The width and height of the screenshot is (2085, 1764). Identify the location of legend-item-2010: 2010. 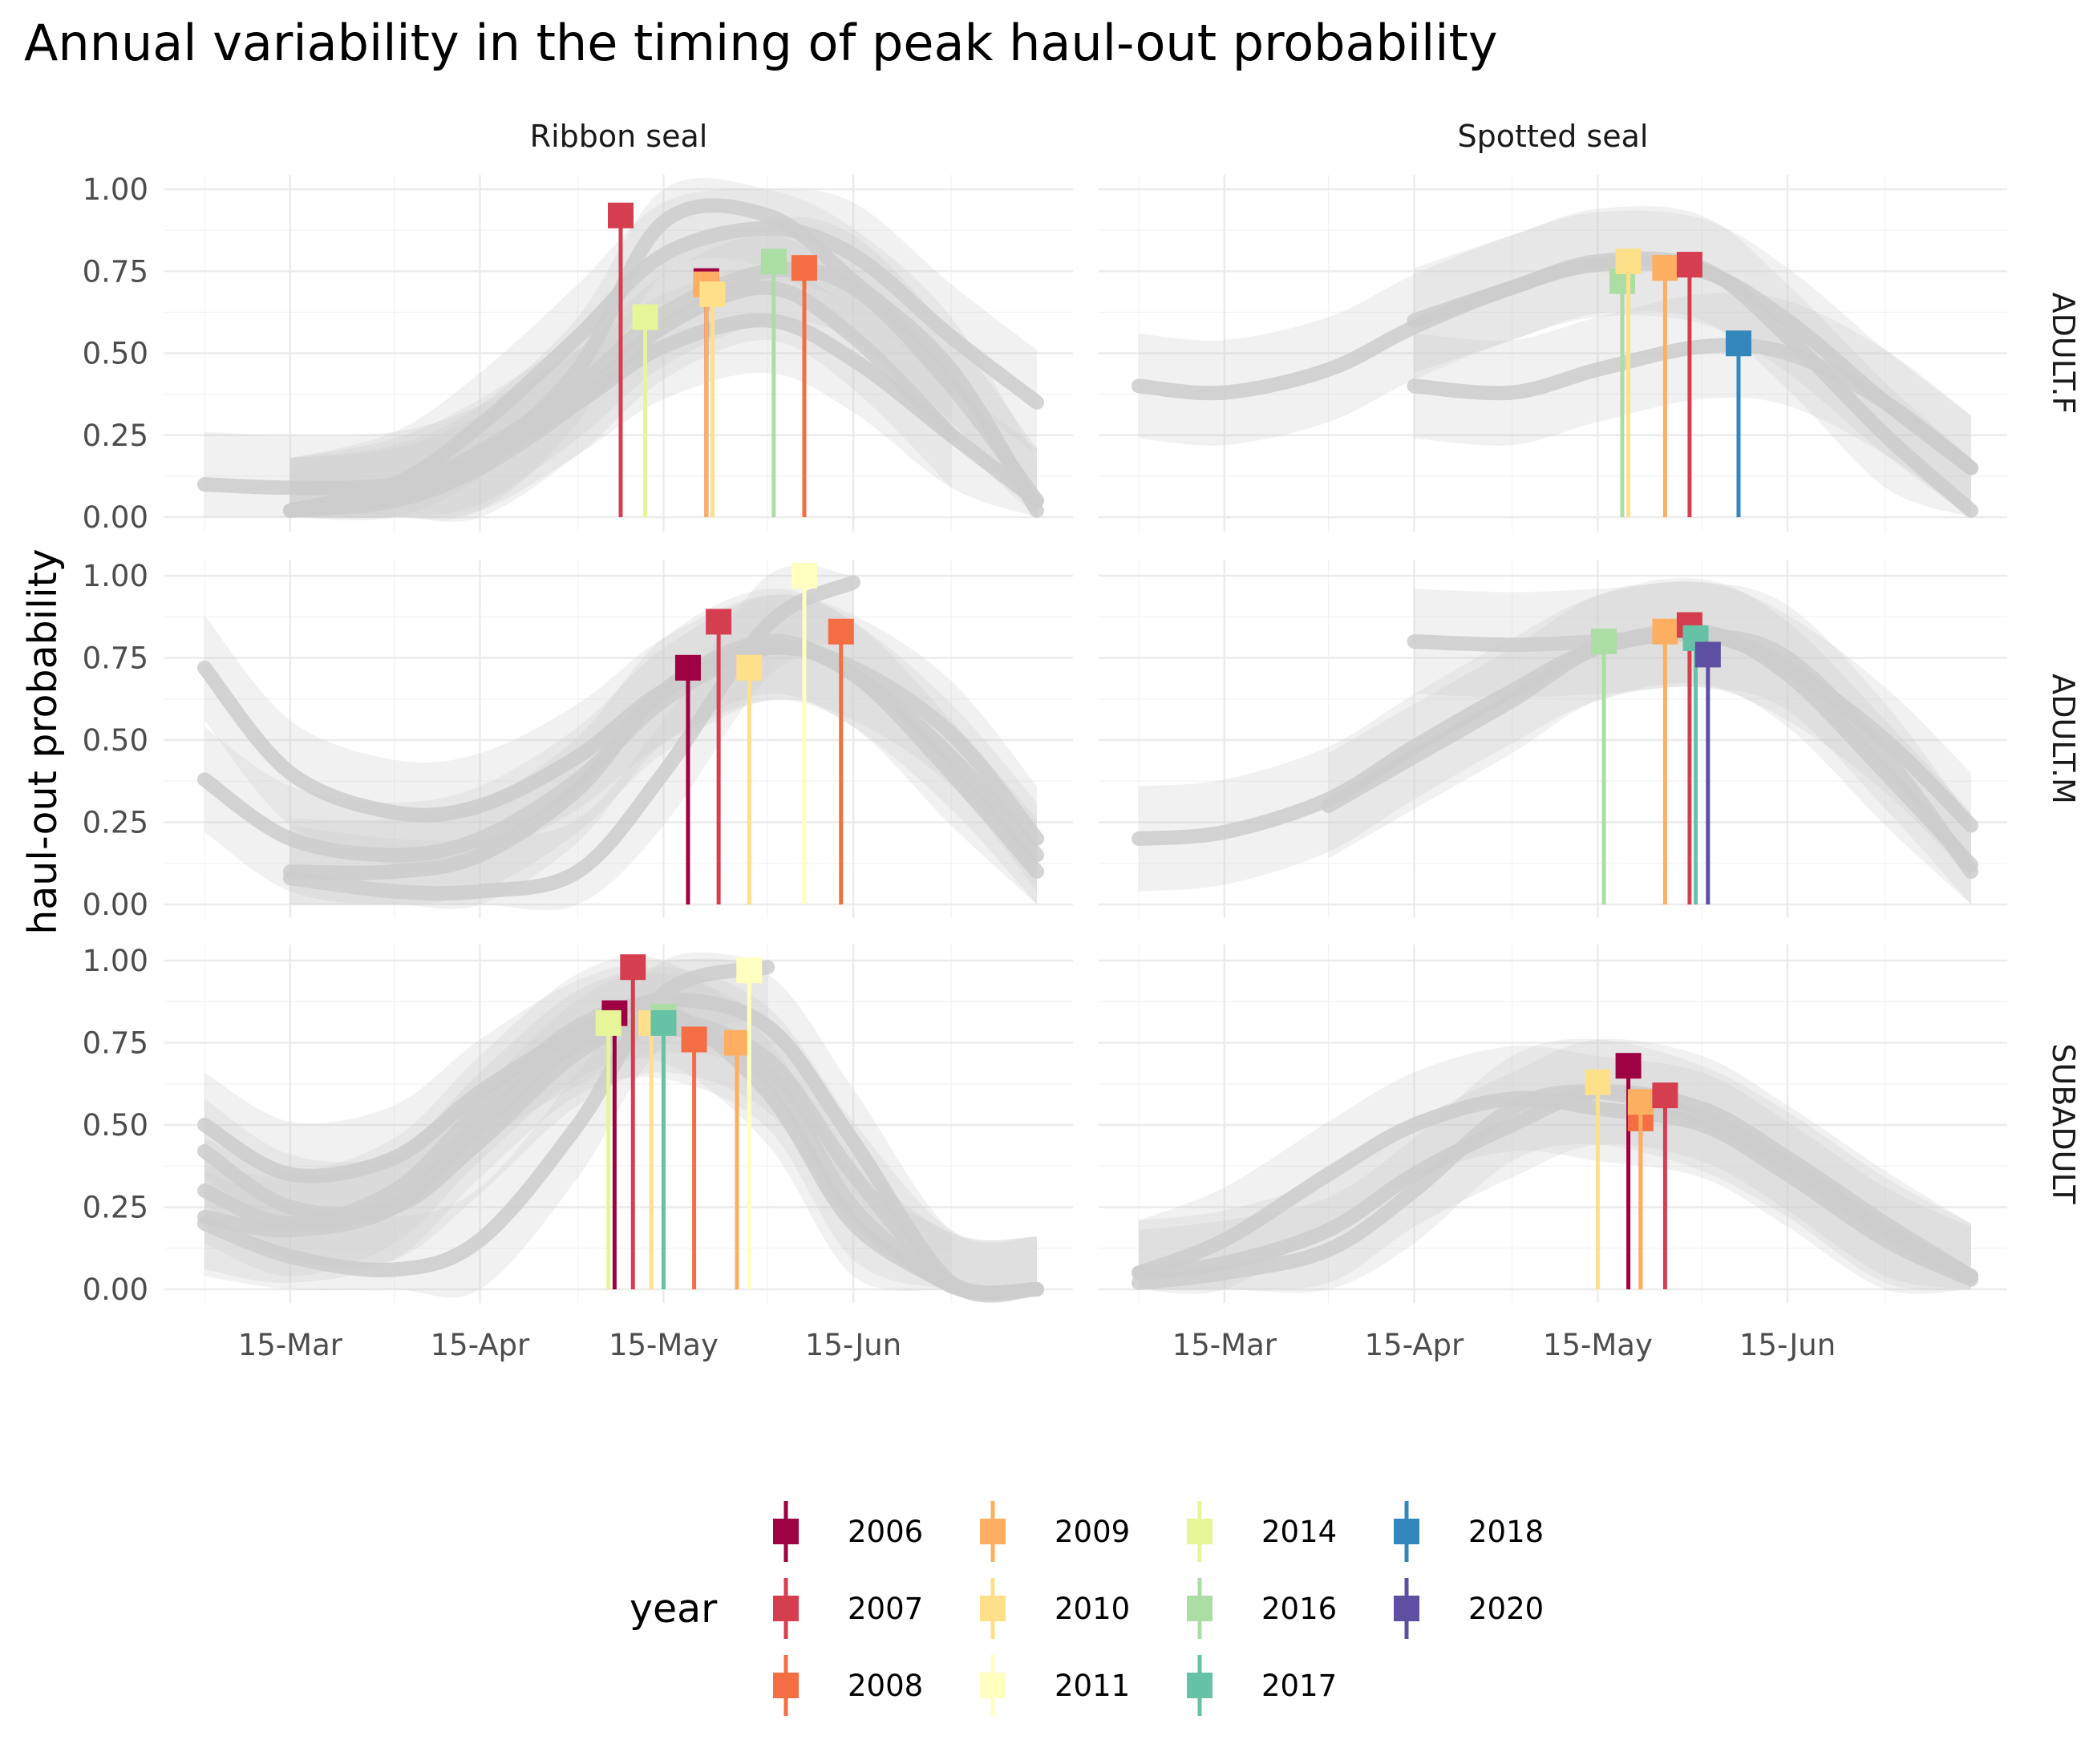
(1055, 1608).